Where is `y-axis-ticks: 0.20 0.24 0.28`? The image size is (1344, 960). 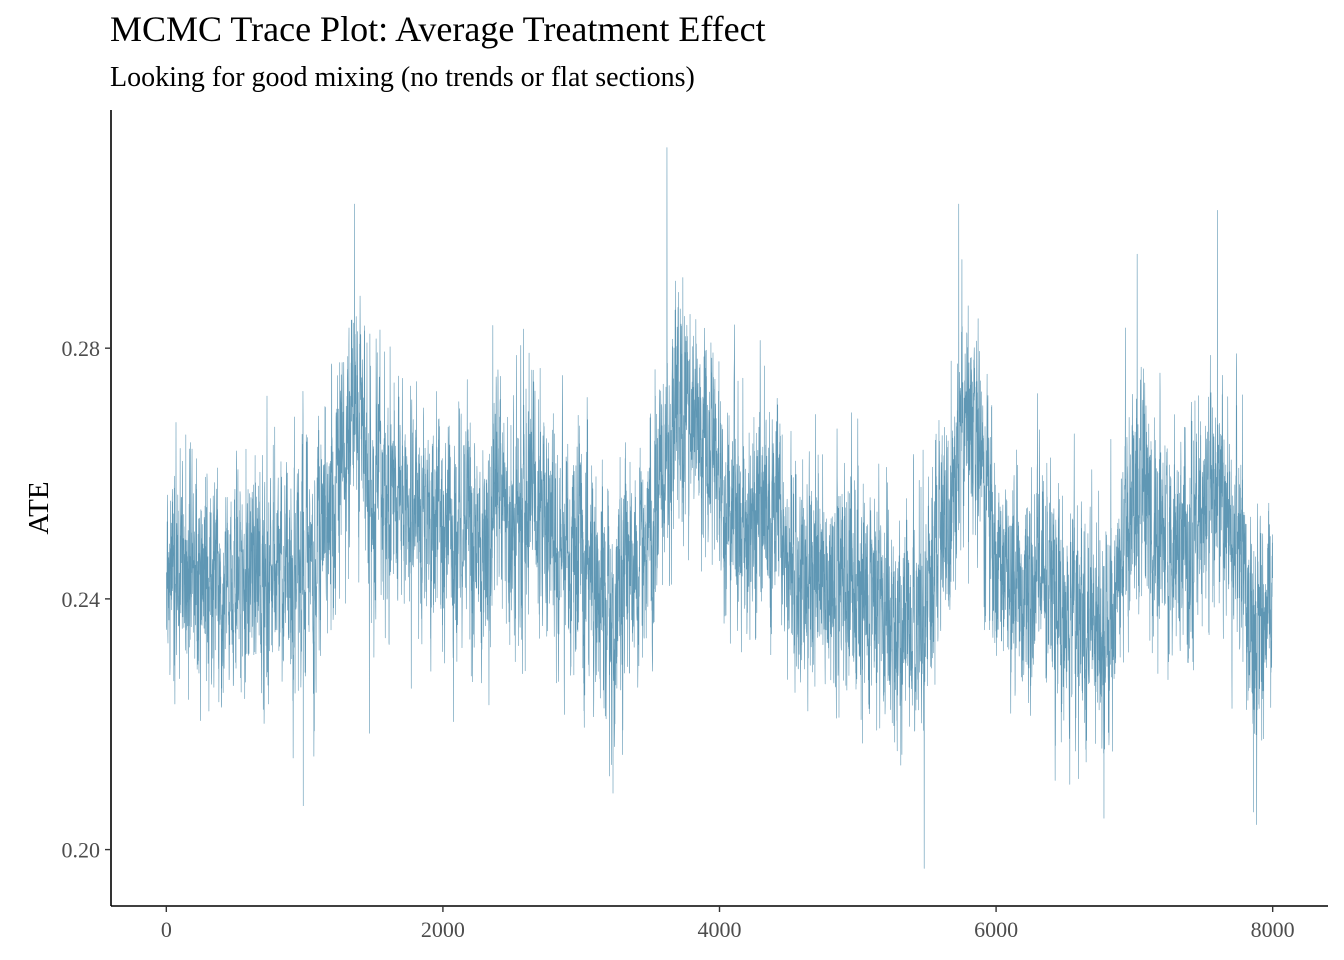
y-axis-ticks: 0.20 0.24 0.28 is located at coordinates (86, 599).